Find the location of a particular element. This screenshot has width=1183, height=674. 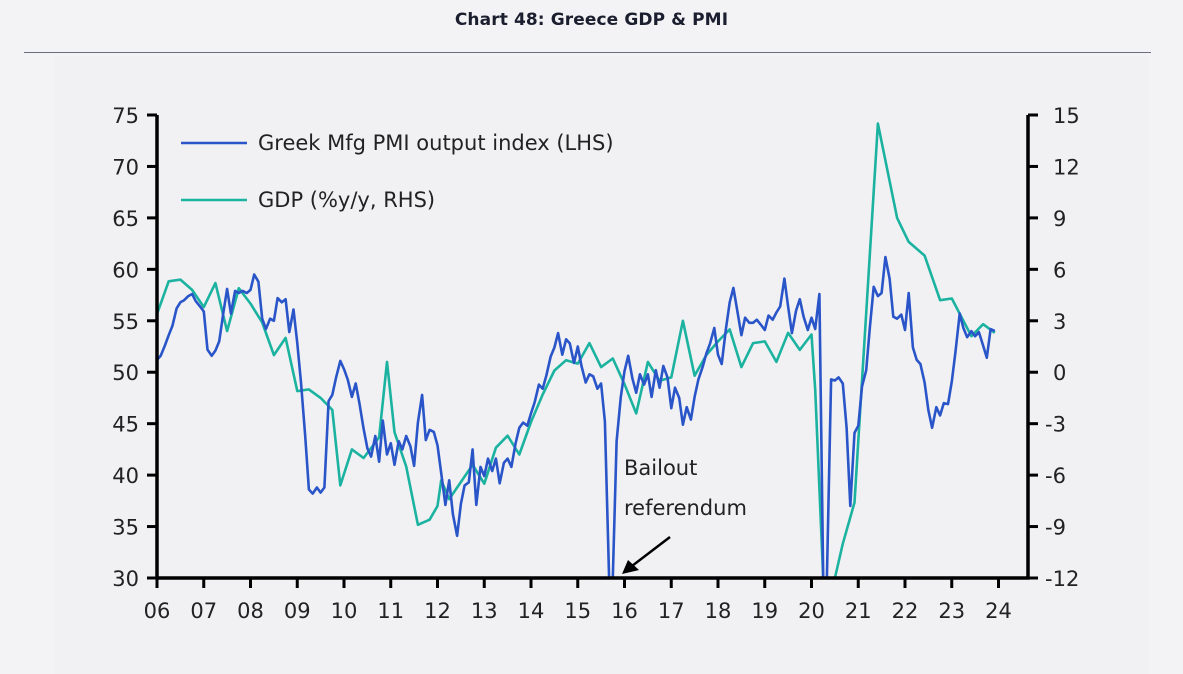

annotation-line-2: referendum is located at coordinates (685, 508).